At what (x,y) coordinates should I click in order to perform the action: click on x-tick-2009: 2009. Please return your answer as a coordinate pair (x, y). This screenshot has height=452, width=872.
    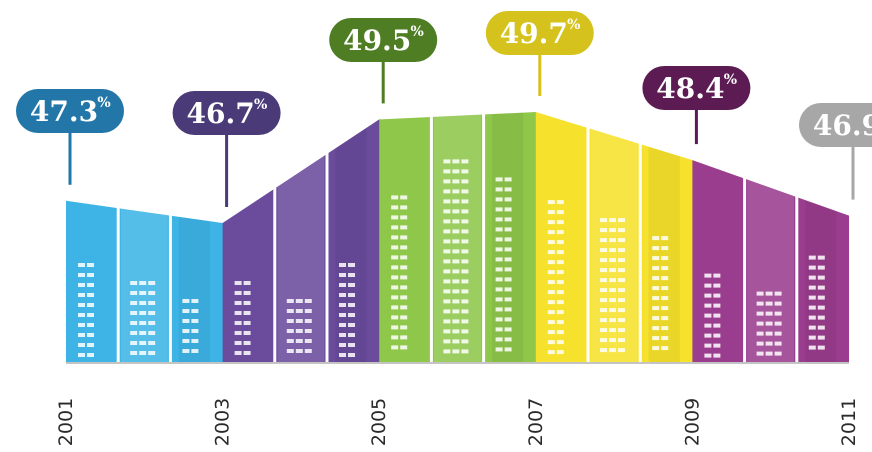
    Looking at the image, I should click on (692, 422).